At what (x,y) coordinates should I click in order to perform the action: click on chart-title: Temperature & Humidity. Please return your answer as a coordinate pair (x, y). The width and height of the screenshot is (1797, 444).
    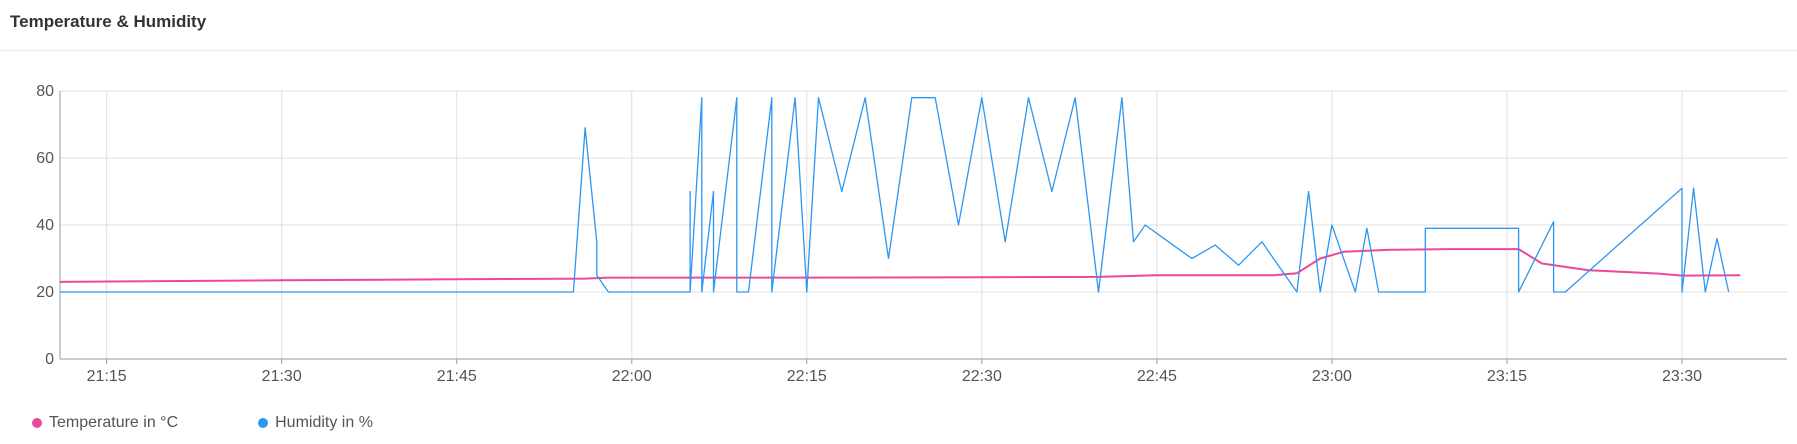
    Looking at the image, I should click on (108, 21).